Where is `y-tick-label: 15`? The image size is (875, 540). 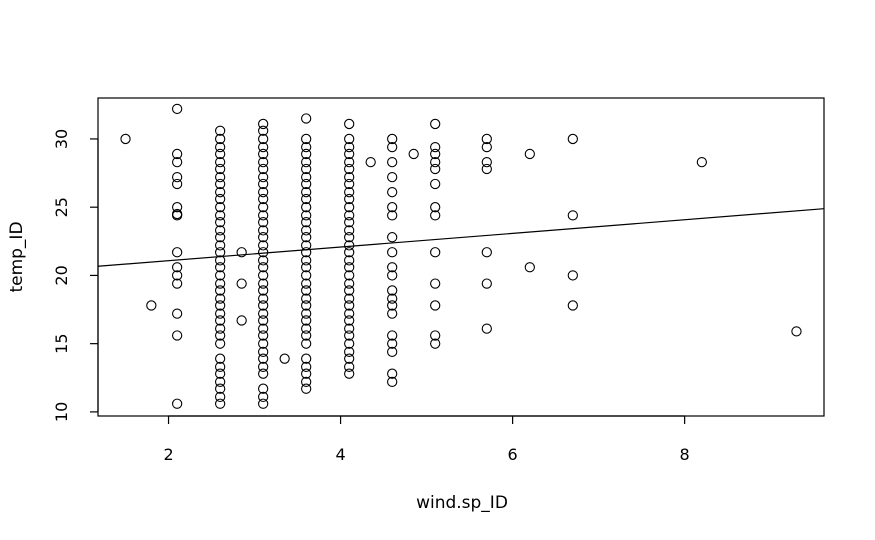
y-tick-label: 15 is located at coordinates (61, 343).